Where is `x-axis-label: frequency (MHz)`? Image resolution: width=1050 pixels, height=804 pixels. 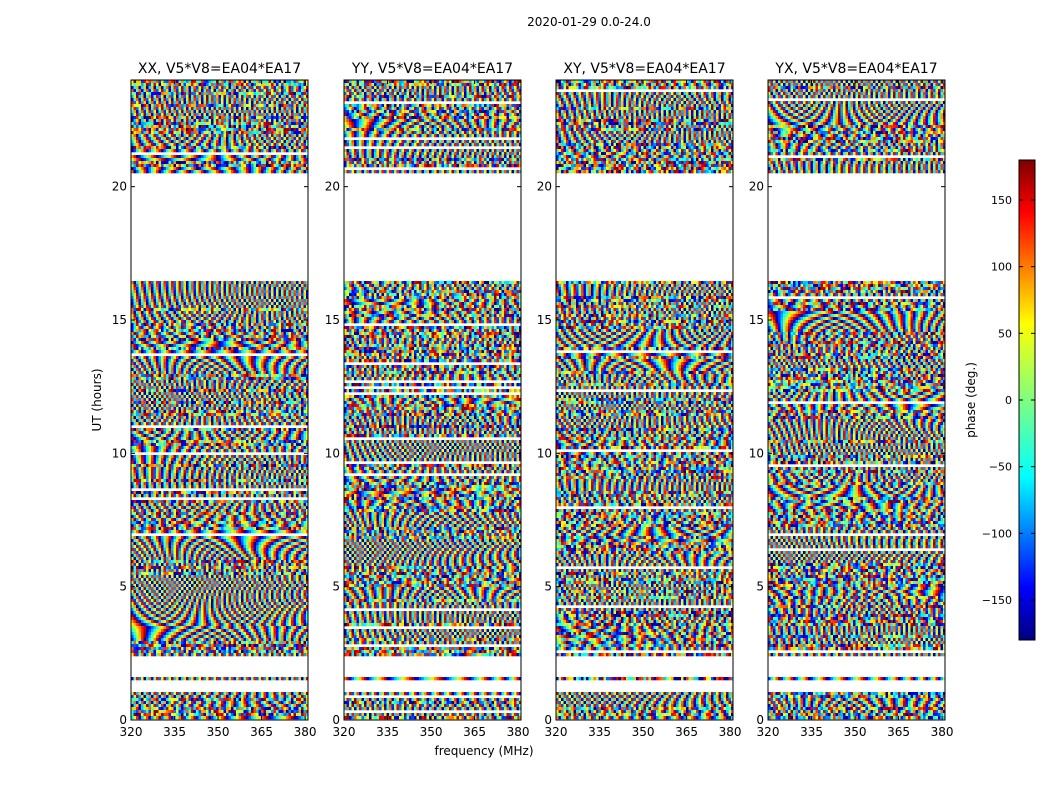 x-axis-label: frequency (MHz) is located at coordinates (483, 751).